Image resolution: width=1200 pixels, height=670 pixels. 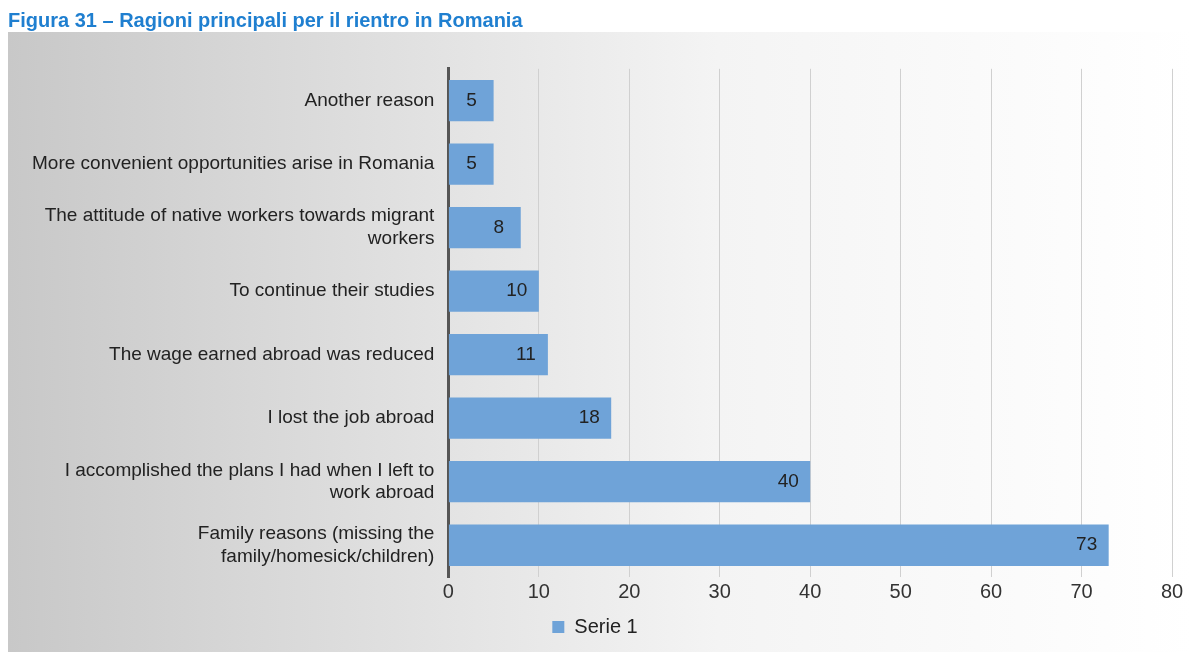 What do you see at coordinates (900, 590) in the screenshot?
I see `x-tick-label: 50` at bounding box center [900, 590].